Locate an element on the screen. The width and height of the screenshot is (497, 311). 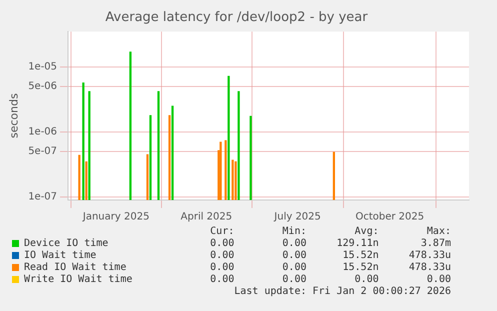
text: Last update: Fri Jan 2 00:00:27 2026 is located at coordinates (342, 291).